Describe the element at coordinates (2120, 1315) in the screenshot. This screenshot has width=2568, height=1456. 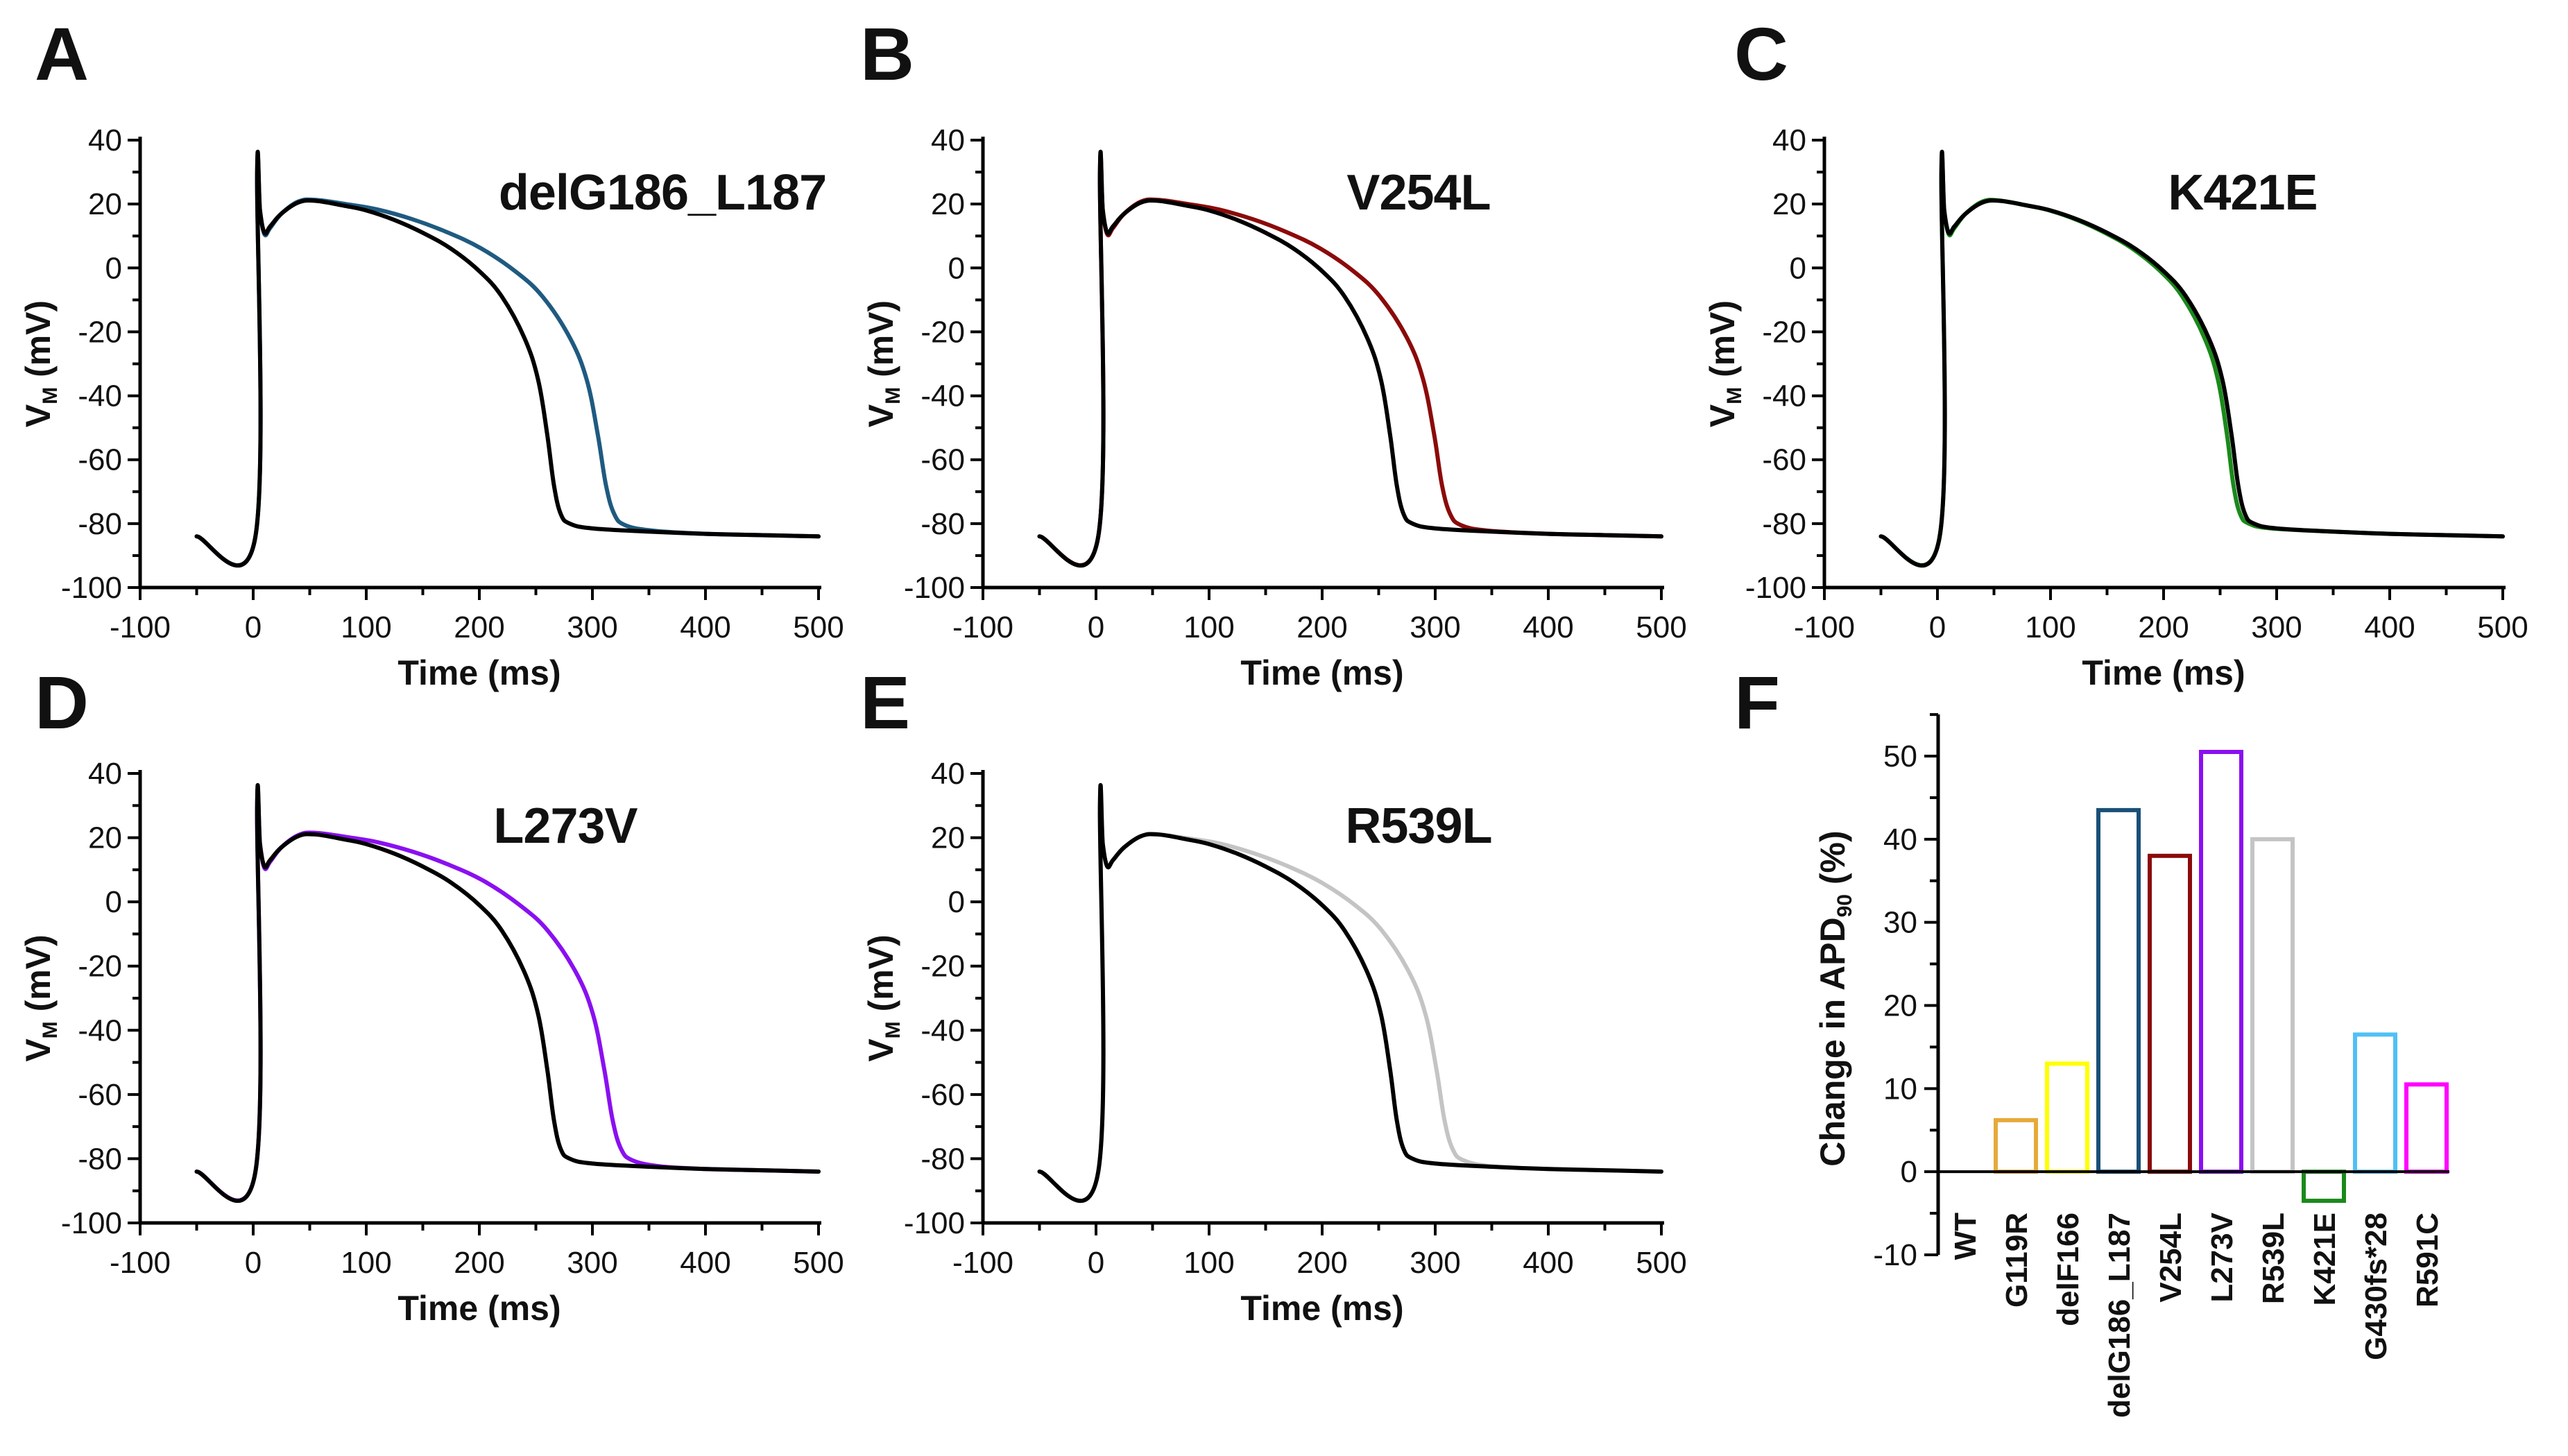
I see `category-label: delG186_L187` at that location.